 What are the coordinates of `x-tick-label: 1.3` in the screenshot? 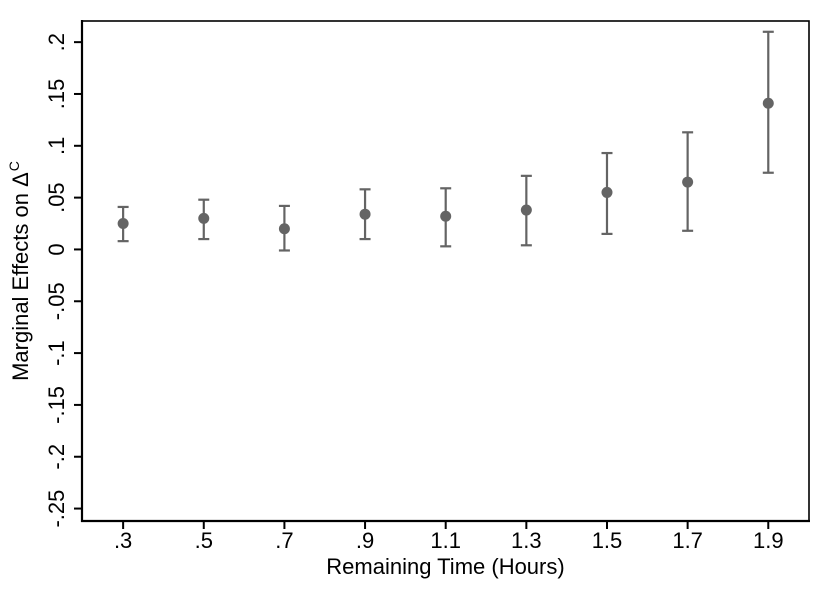 It's located at (526, 540).